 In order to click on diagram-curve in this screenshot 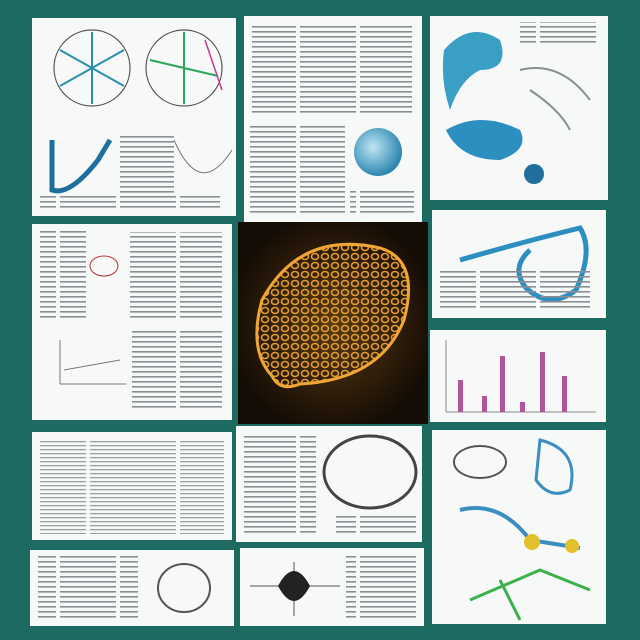, I will do `click(203, 156)`.